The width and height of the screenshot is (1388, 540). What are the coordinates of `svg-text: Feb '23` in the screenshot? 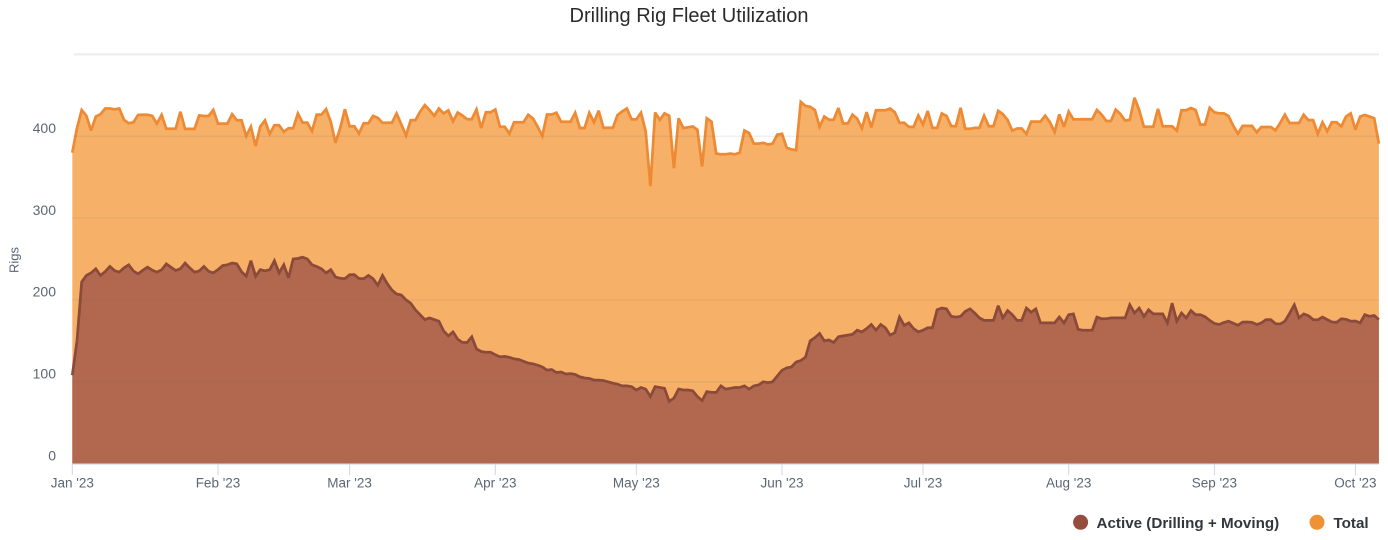 It's located at (218, 483).